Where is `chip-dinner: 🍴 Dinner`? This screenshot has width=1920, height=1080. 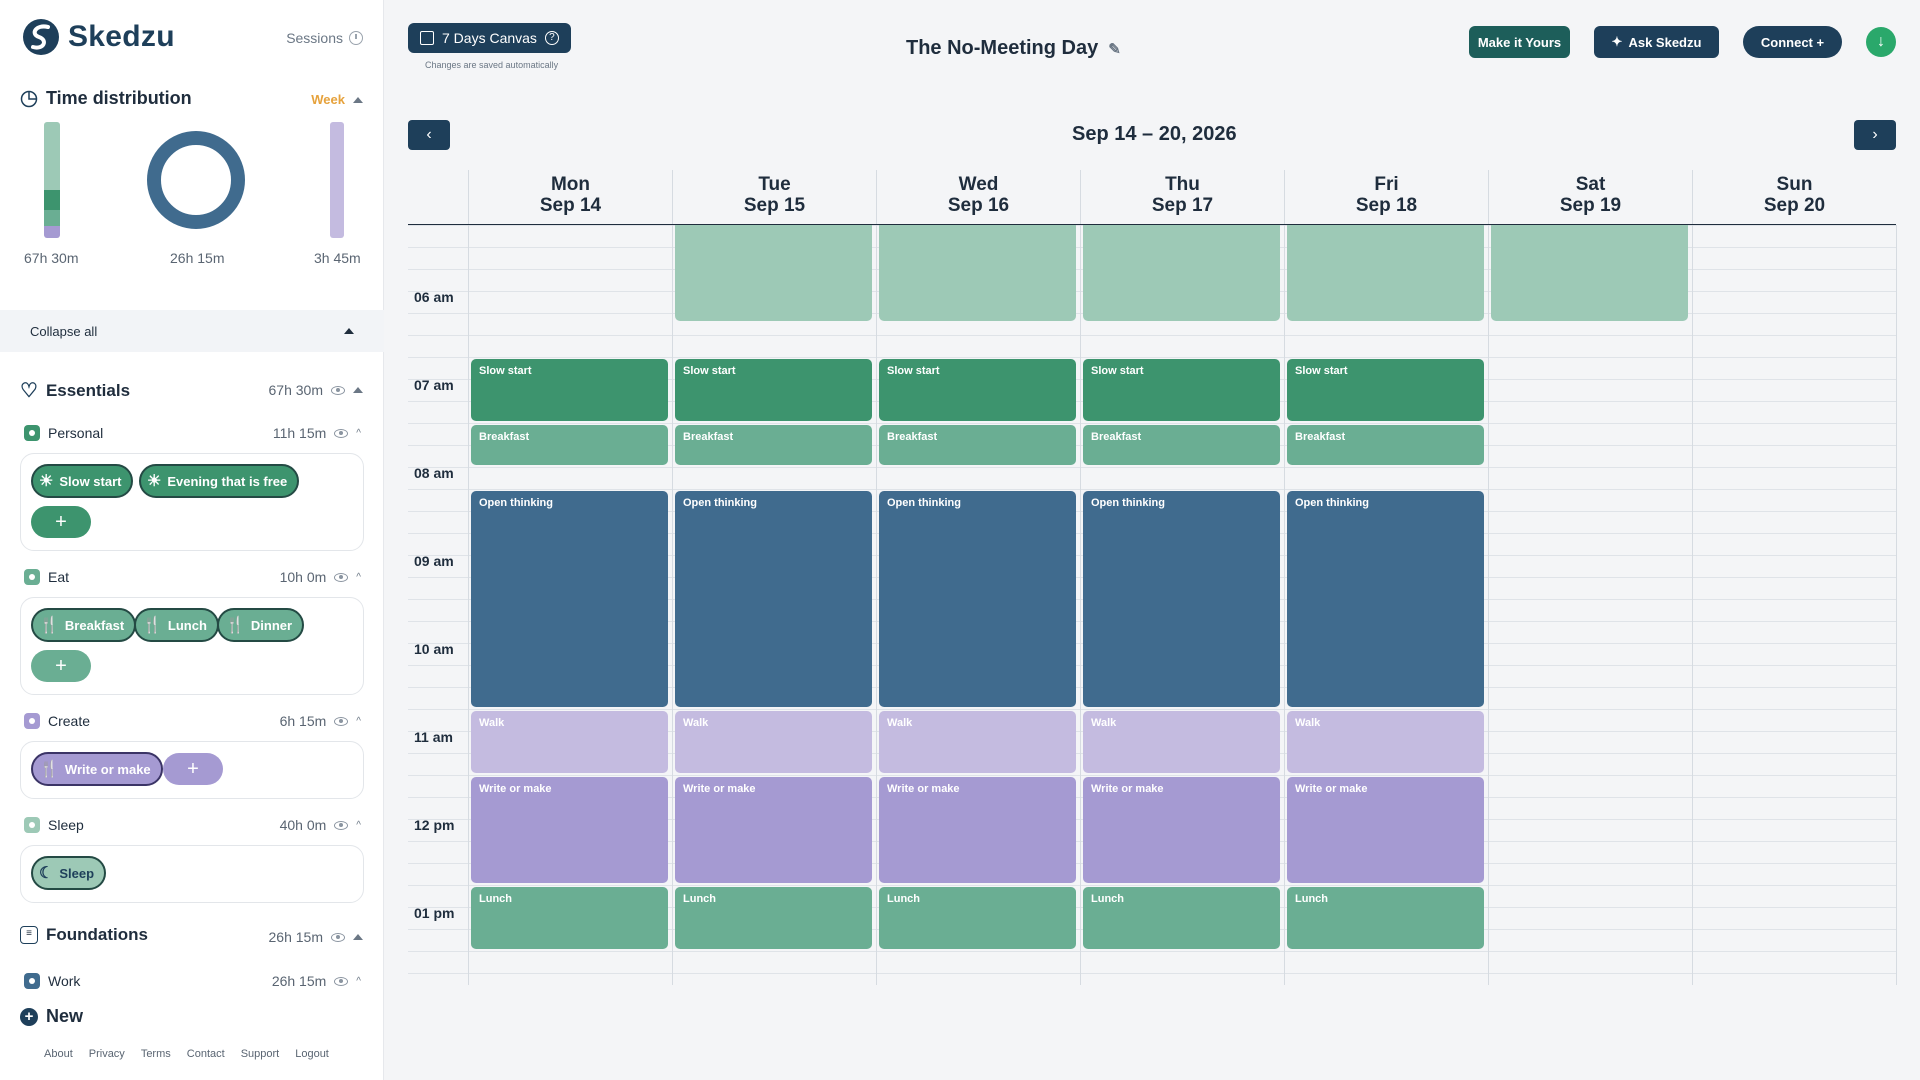 chip-dinner: 🍴 Dinner is located at coordinates (261, 625).